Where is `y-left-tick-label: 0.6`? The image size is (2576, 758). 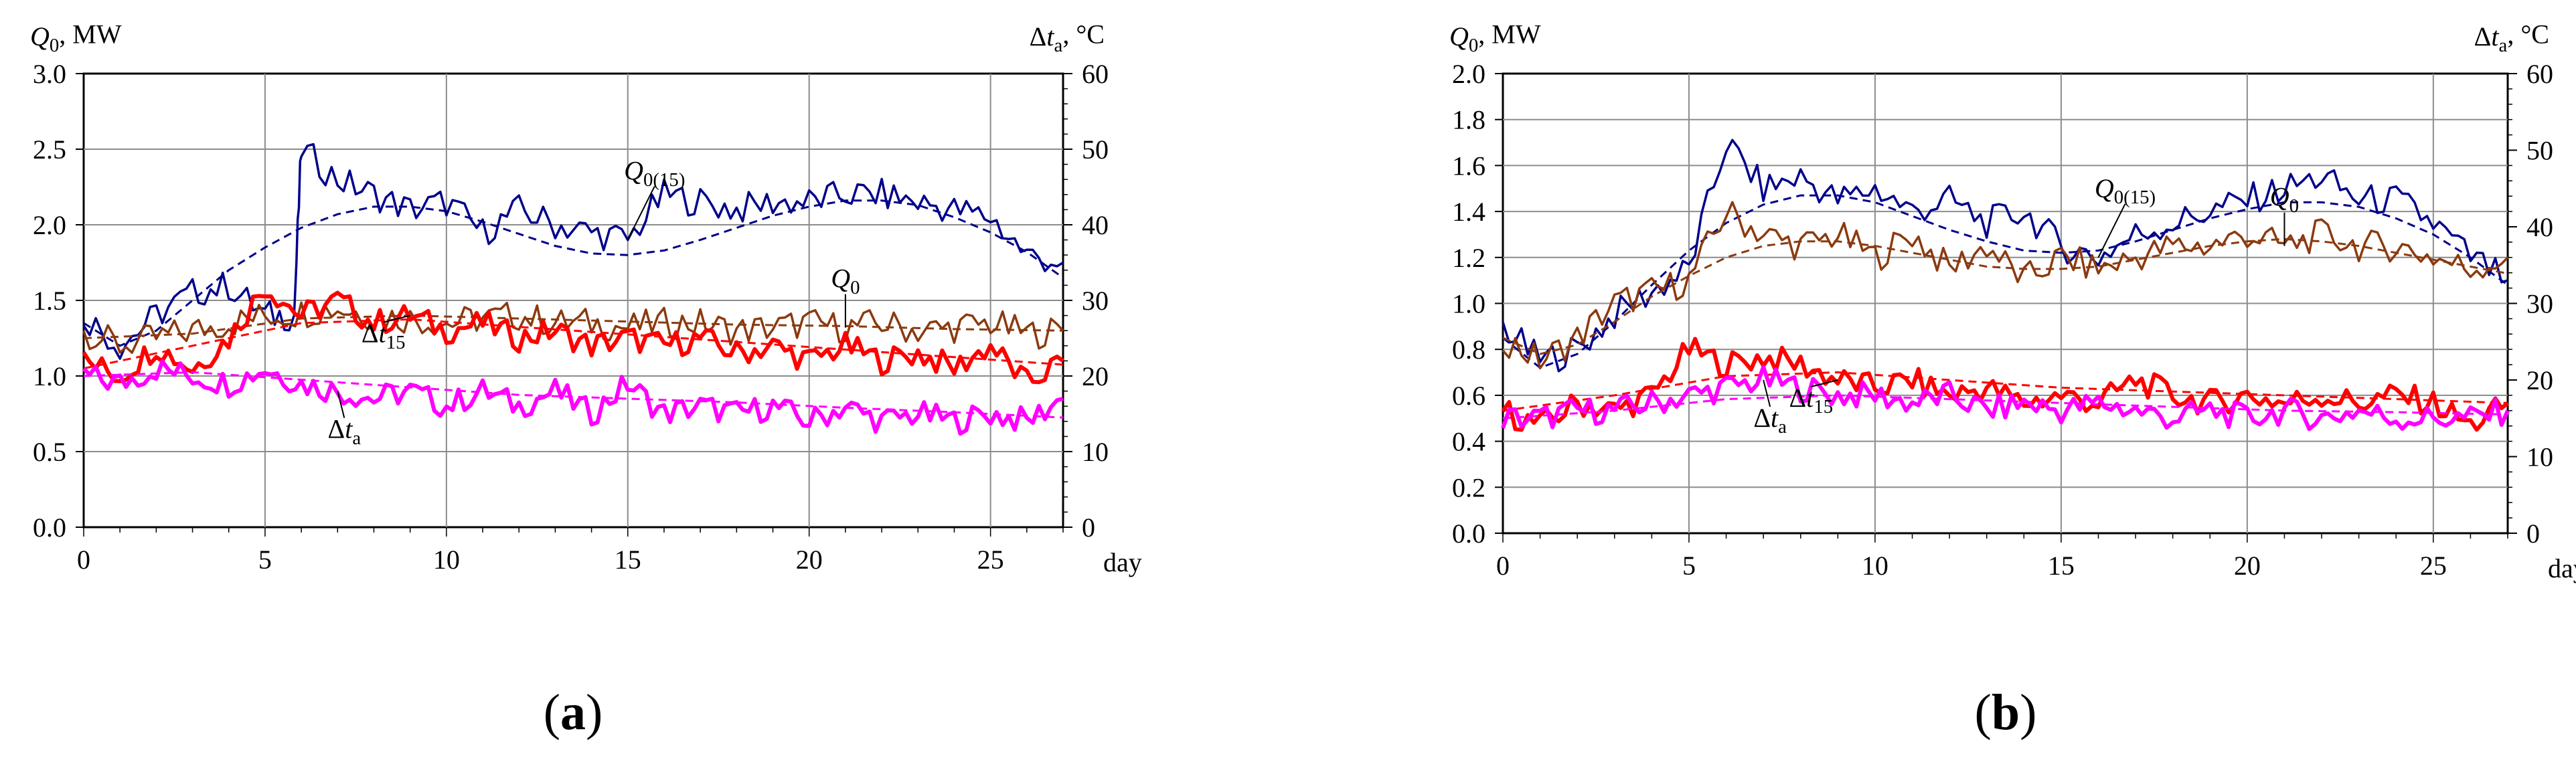
y-left-tick-label: 0.6 is located at coordinates (1468, 396).